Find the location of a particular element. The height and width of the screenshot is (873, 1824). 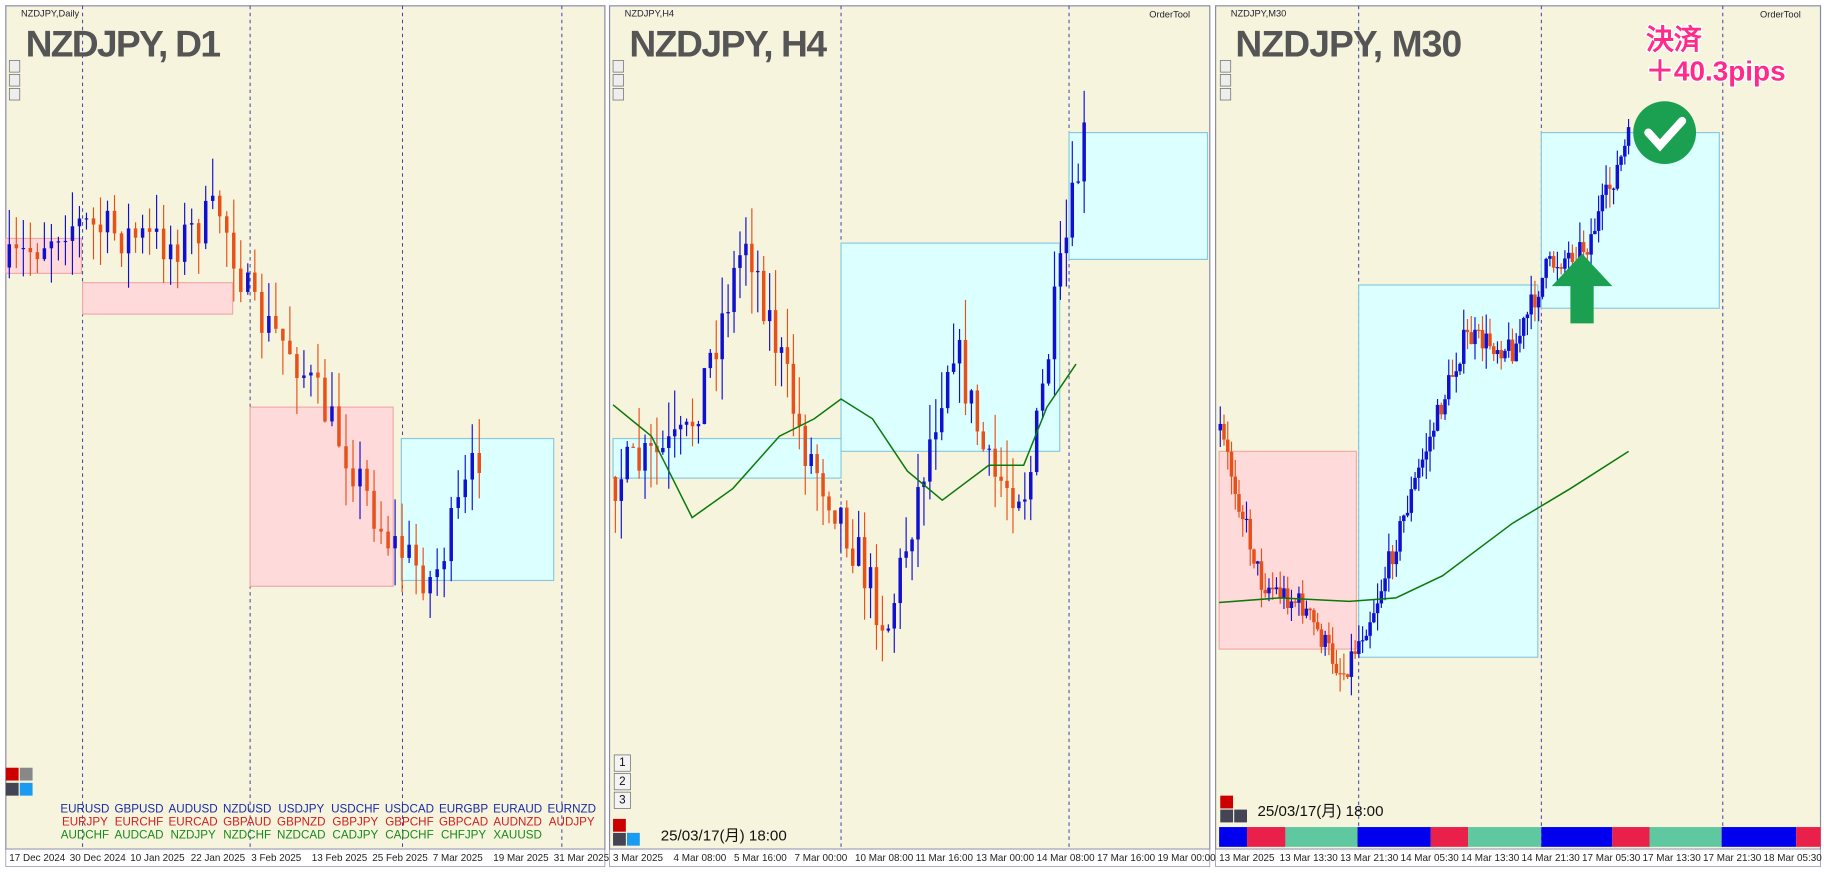

symbol-link: GBPNZD is located at coordinates (301, 821).